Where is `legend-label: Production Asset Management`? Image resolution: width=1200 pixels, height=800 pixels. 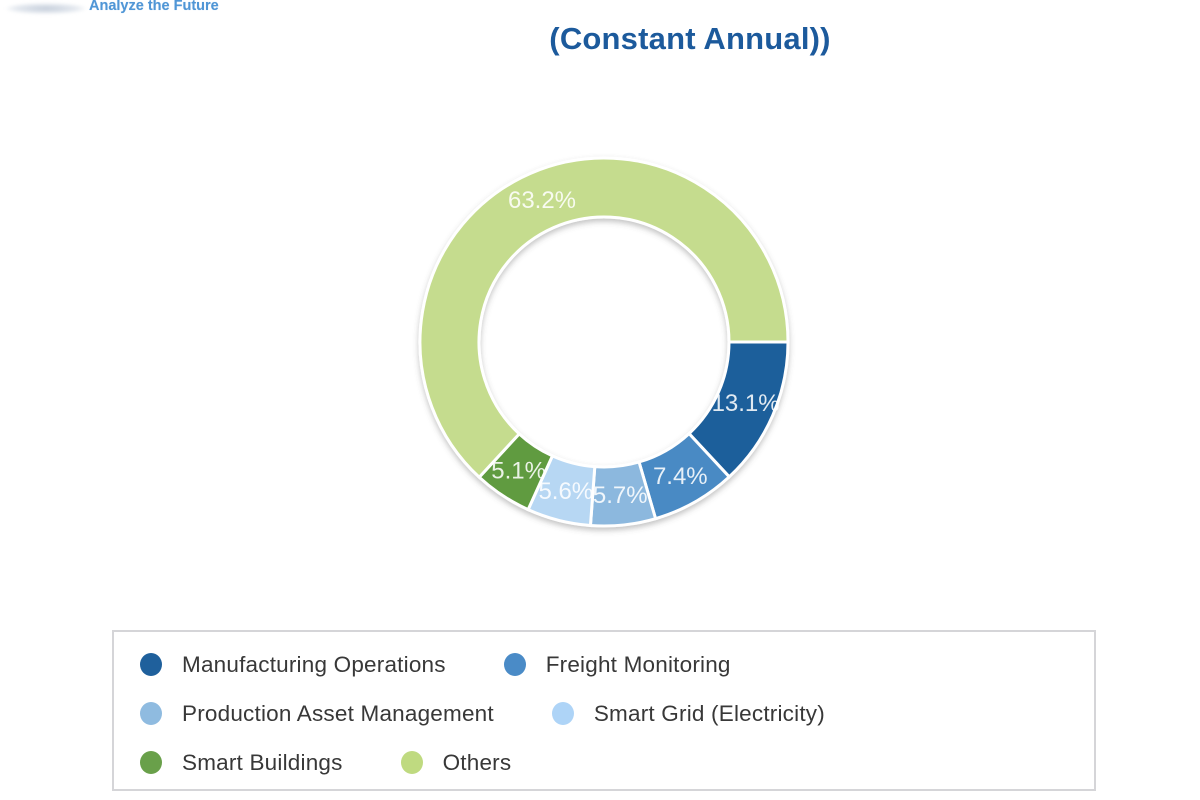 legend-label: Production Asset Management is located at coordinates (338, 713).